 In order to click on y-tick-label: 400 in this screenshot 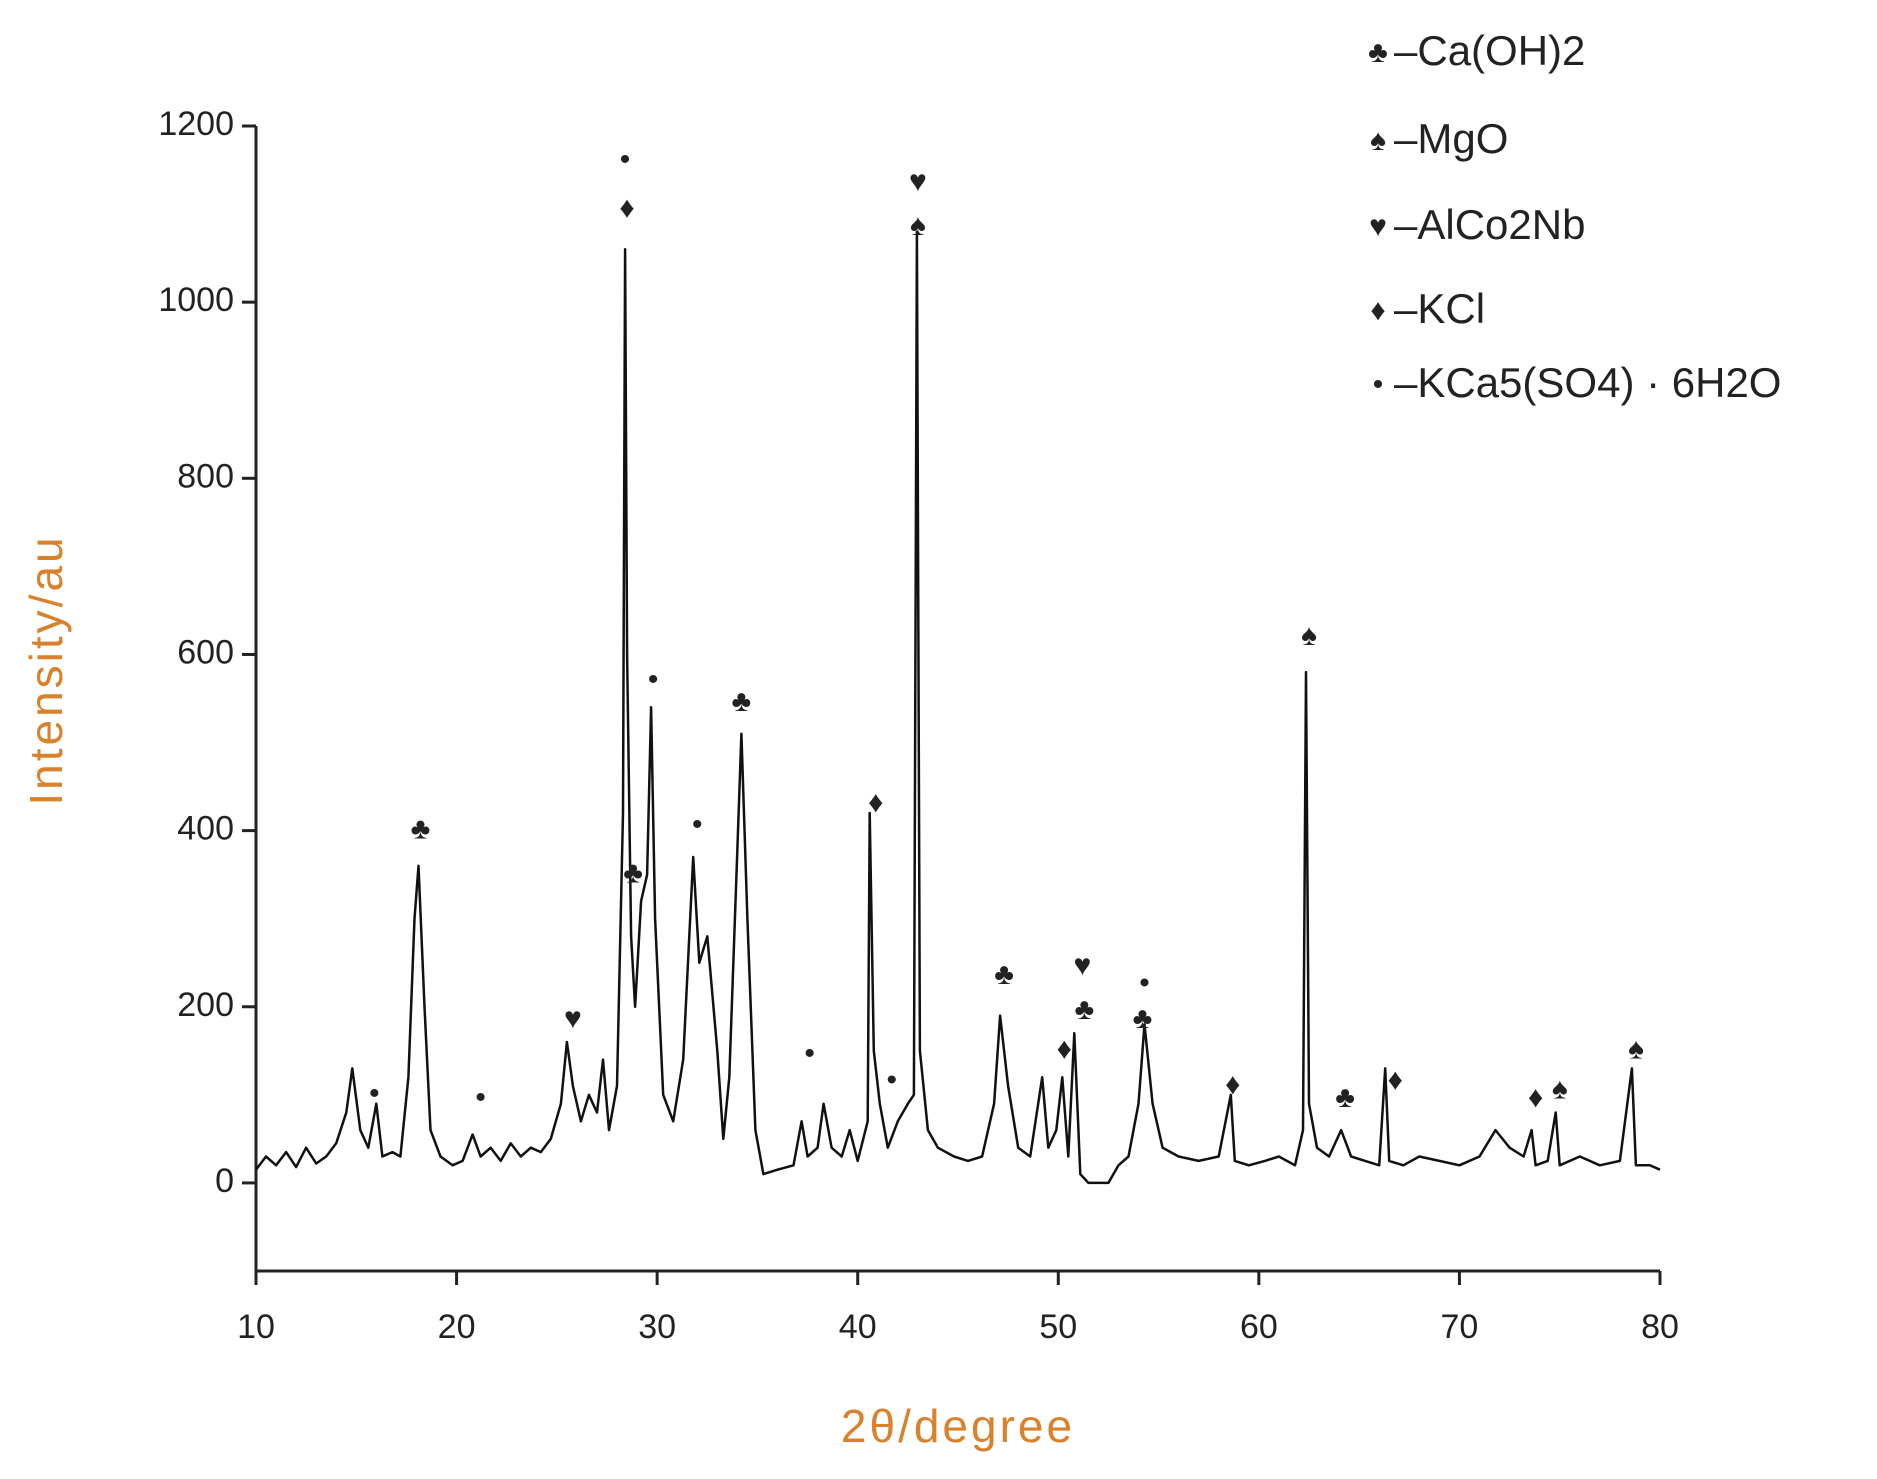, I will do `click(205, 829)`.